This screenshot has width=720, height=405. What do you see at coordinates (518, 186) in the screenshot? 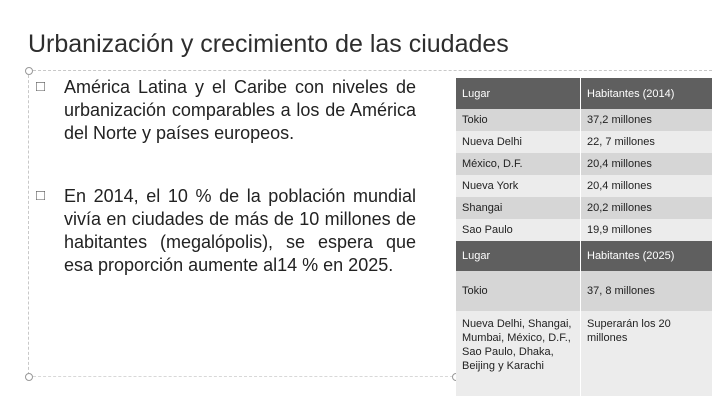
I see `table-cell: Nueva York` at bounding box center [518, 186].